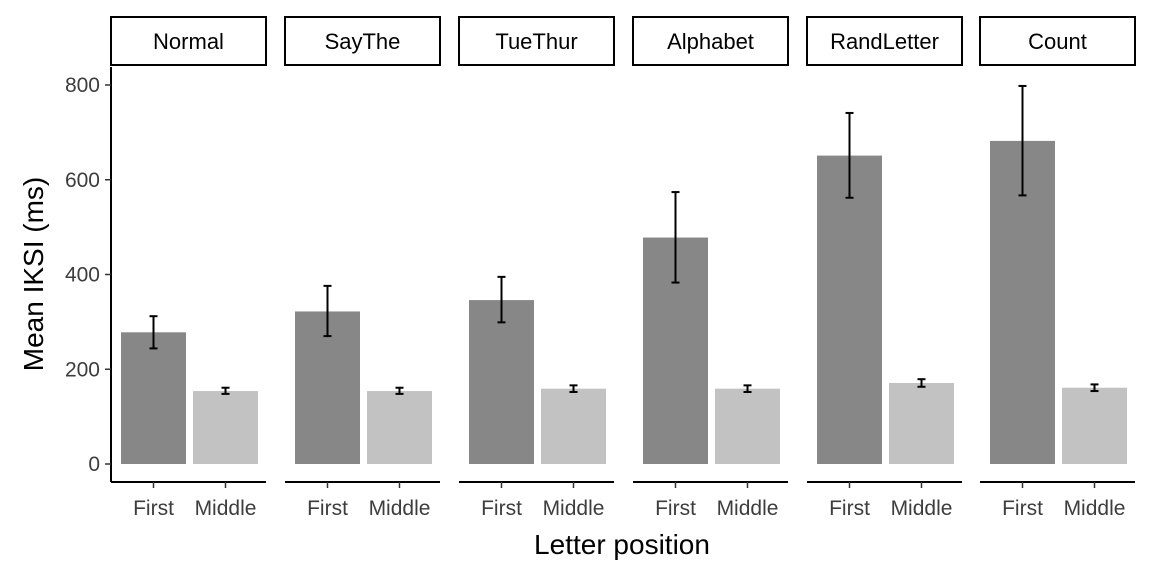  What do you see at coordinates (1057, 268) in the screenshot?
I see `facet-panel-count: Count First Middle` at bounding box center [1057, 268].